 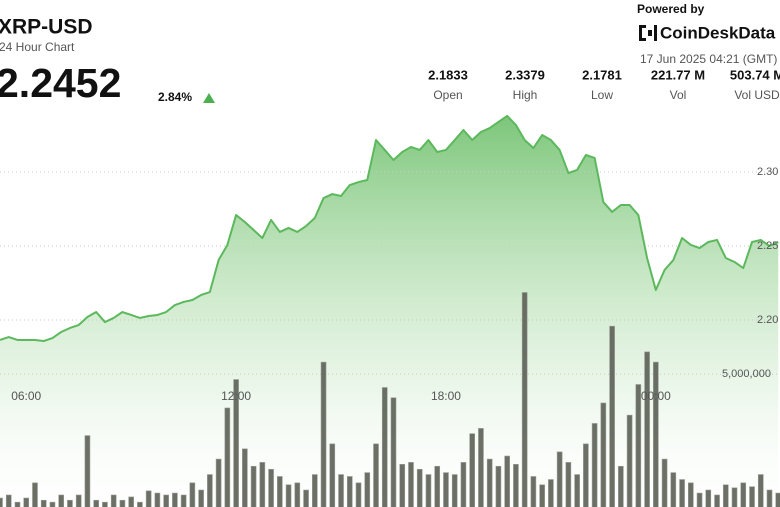 I want to click on stat-label: Vol, so click(x=678, y=95).